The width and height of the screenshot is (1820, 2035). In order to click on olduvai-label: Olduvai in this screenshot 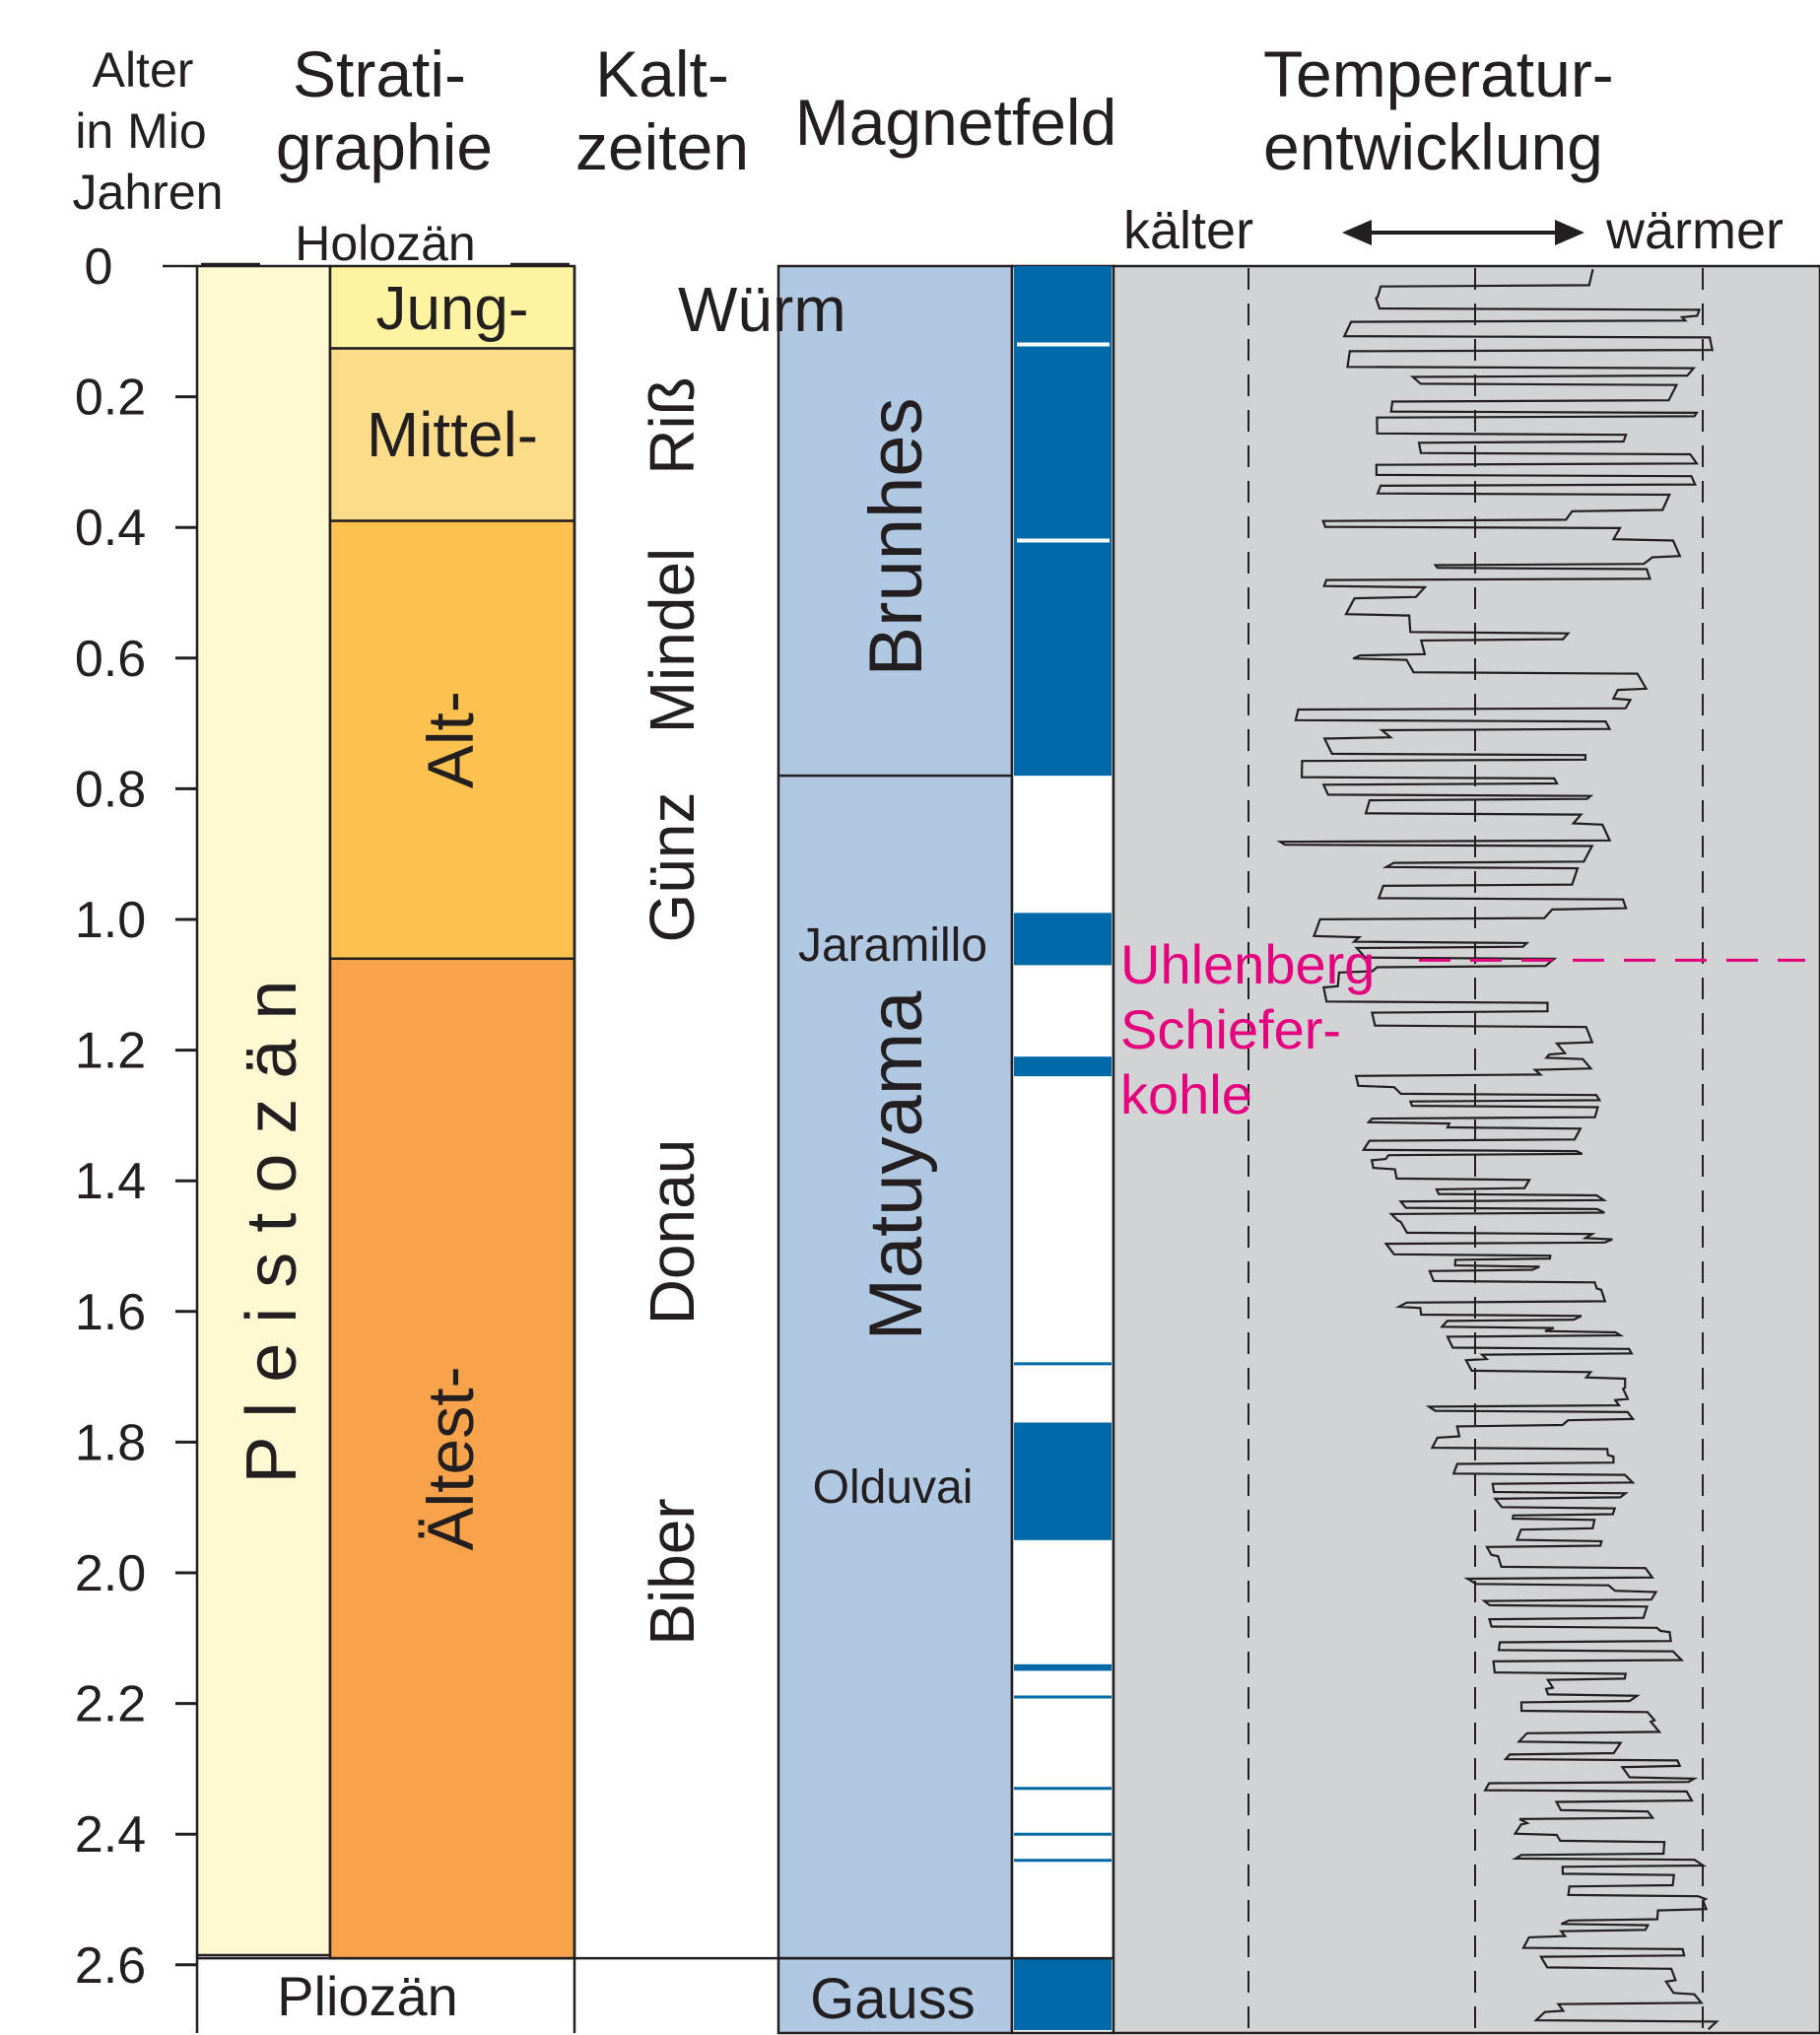, I will do `click(893, 1487)`.